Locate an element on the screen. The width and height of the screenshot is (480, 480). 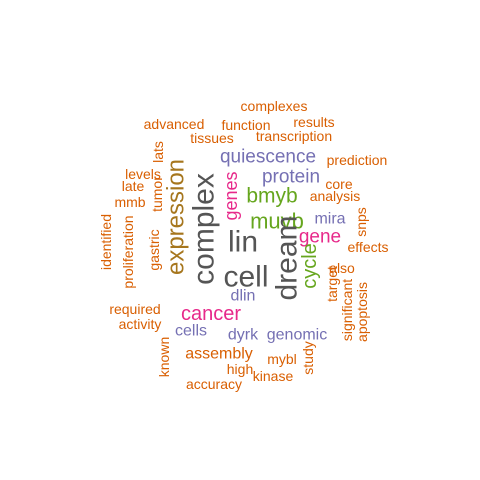
word-mira: mira is located at coordinates (329, 219).